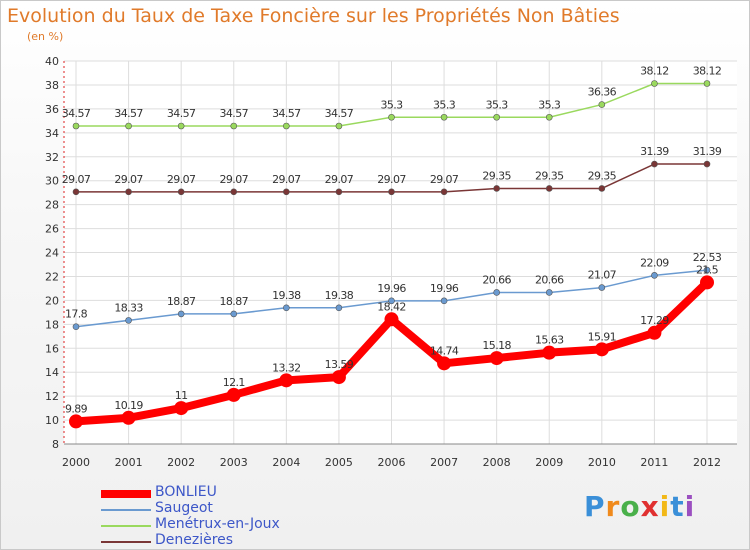 This screenshot has height=550, width=750. What do you see at coordinates (186, 492) in the screenshot?
I see `legend-label: BONLIEU` at bounding box center [186, 492].